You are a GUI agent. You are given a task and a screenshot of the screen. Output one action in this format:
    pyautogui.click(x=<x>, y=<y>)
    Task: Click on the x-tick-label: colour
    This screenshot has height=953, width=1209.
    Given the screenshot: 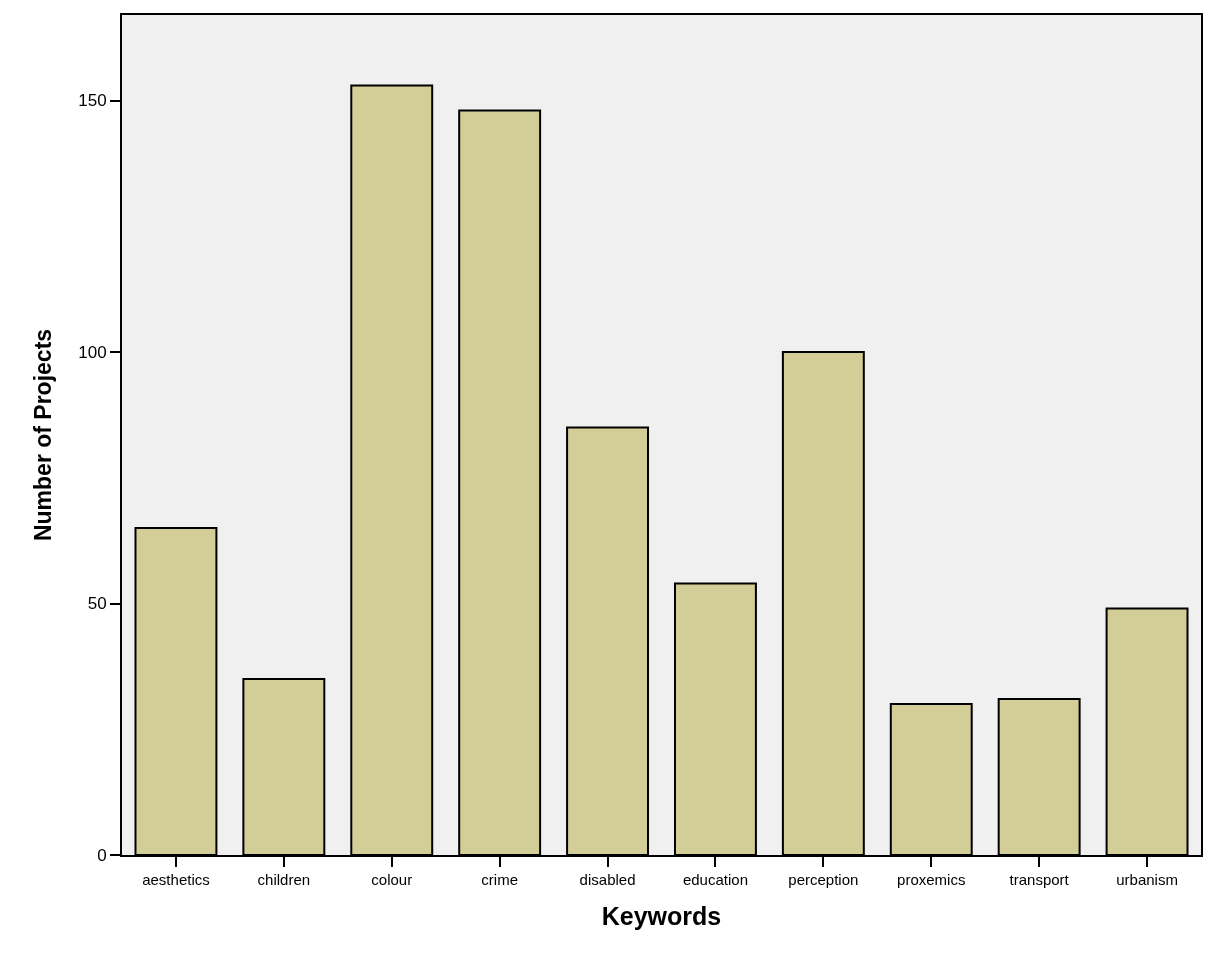 What is the action you would take?
    pyautogui.click(x=392, y=879)
    